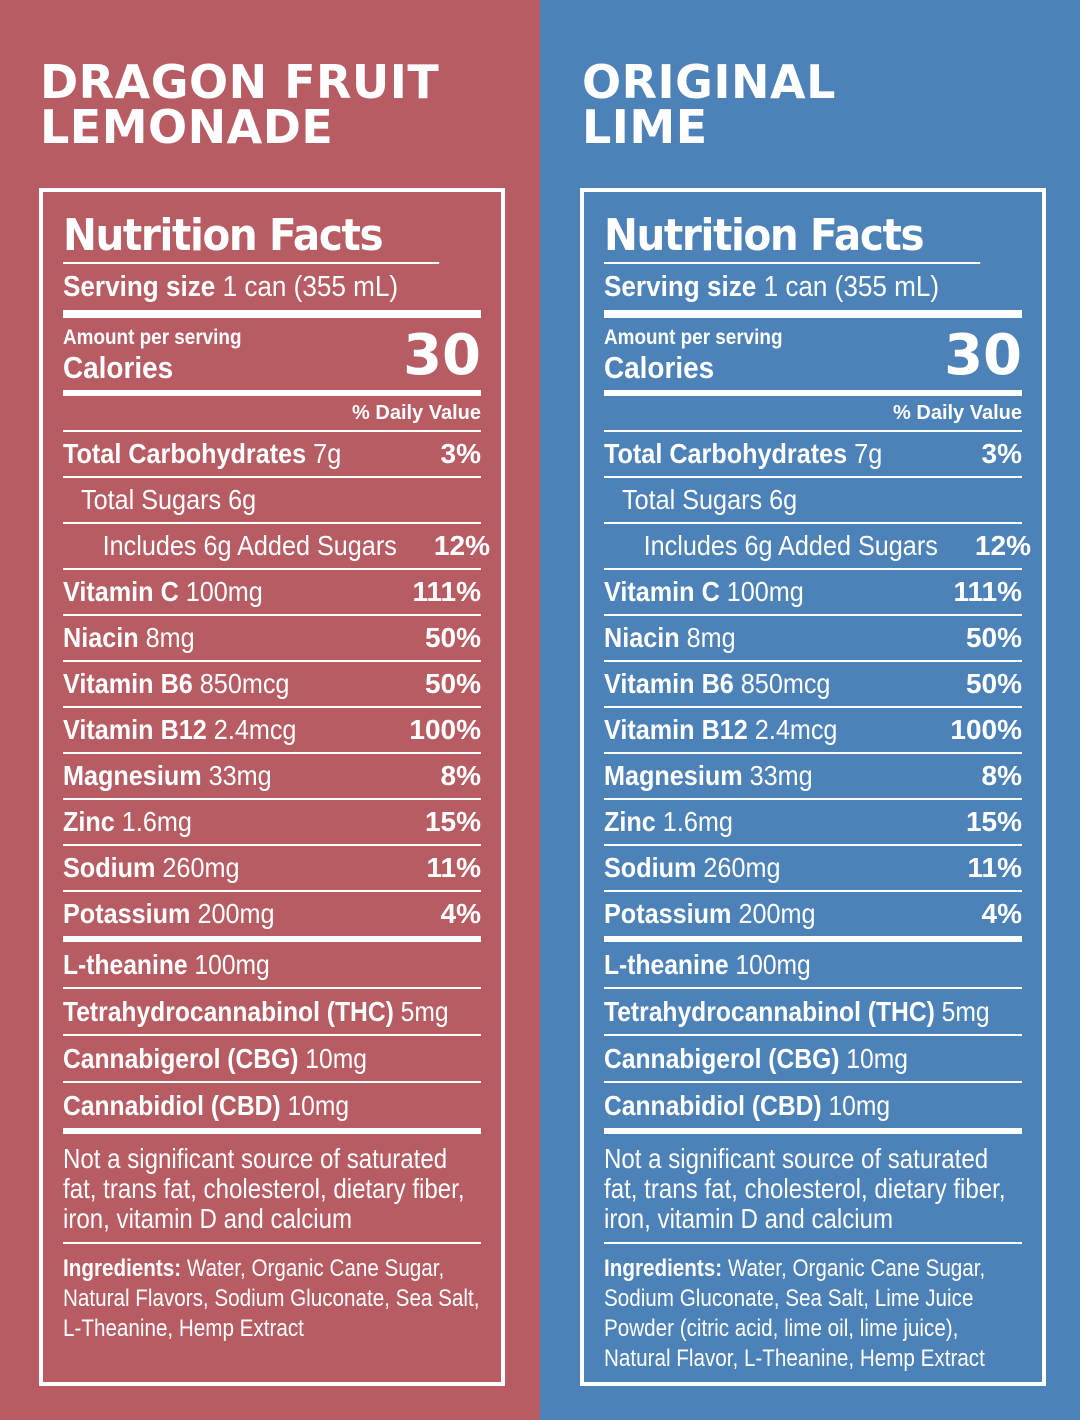 This screenshot has width=1080, height=1420. What do you see at coordinates (663, 1268) in the screenshot?
I see `ingredients-label: Ingredients:` at bounding box center [663, 1268].